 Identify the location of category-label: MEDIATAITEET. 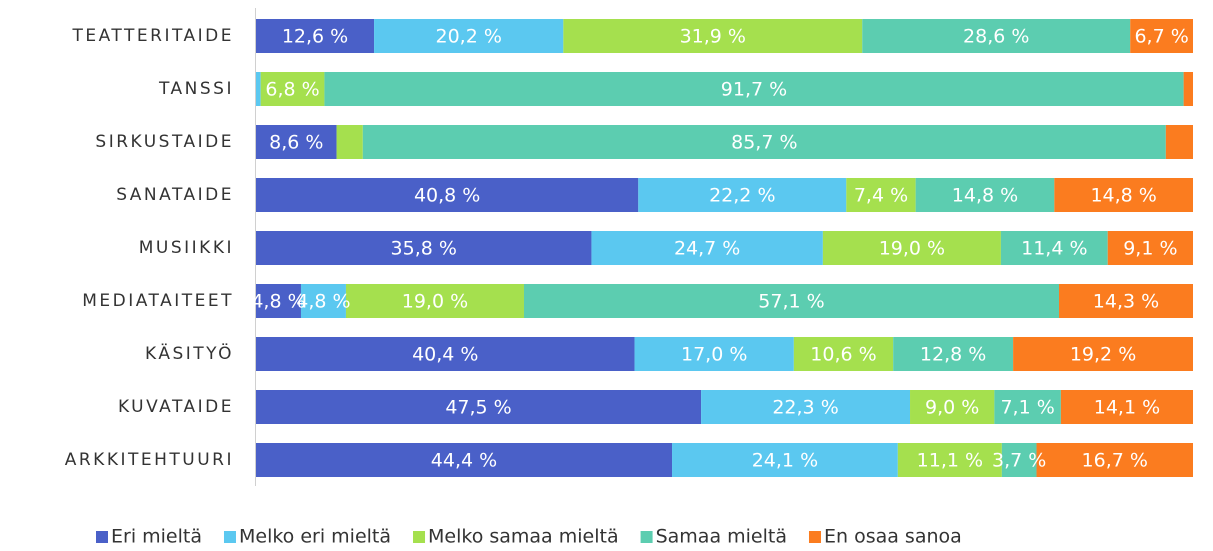
(158, 301).